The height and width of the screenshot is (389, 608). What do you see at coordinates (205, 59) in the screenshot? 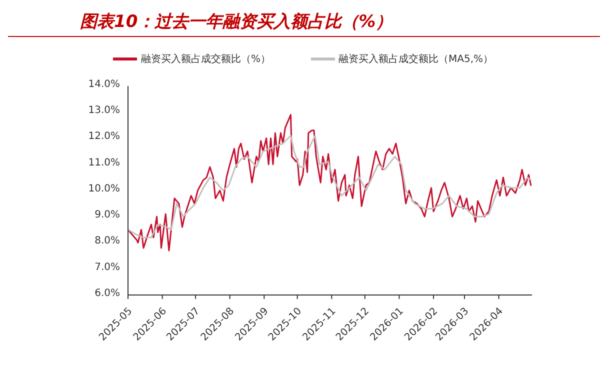
I see `legend-label: 融资买入额占成交额比（%）` at bounding box center [205, 59].